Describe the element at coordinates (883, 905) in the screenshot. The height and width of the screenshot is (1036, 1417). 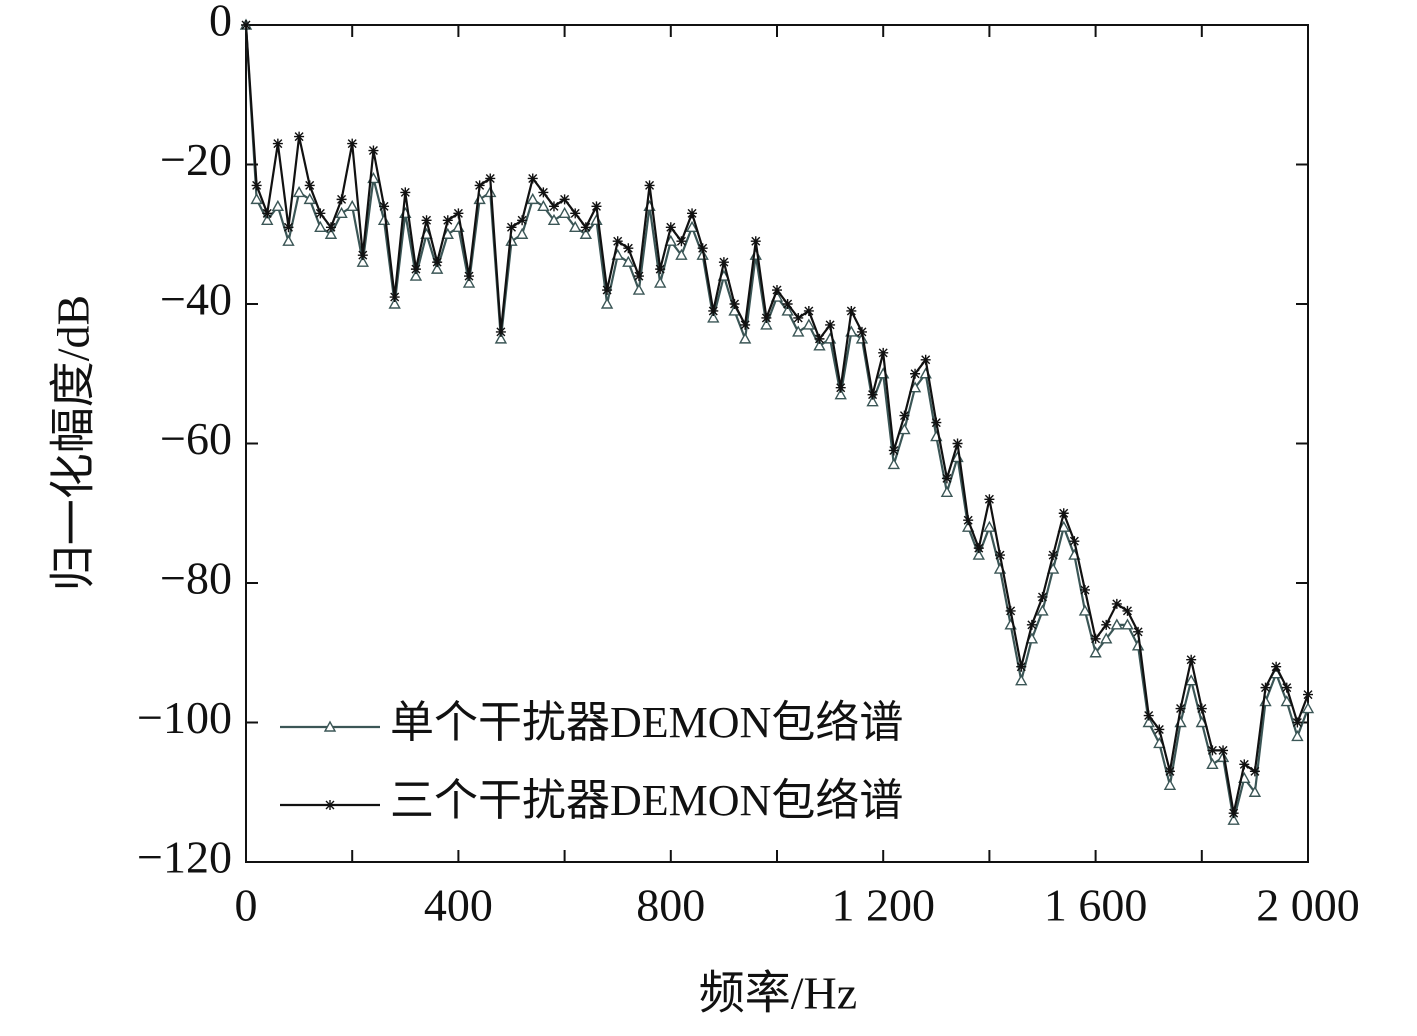
I see `x-tick-label: 1 200` at that location.